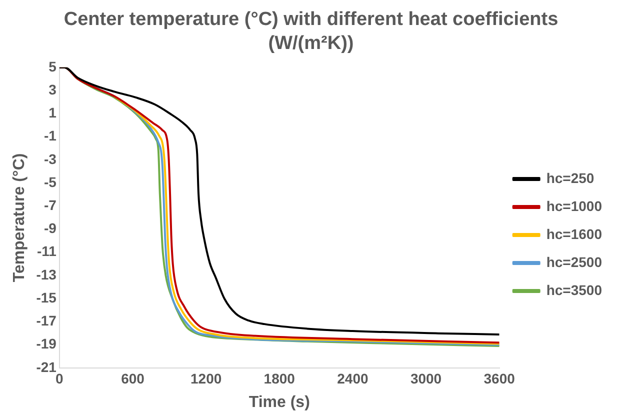 Image resolution: width=622 pixels, height=420 pixels. I want to click on x-axis-title: Time (s), so click(279, 402).